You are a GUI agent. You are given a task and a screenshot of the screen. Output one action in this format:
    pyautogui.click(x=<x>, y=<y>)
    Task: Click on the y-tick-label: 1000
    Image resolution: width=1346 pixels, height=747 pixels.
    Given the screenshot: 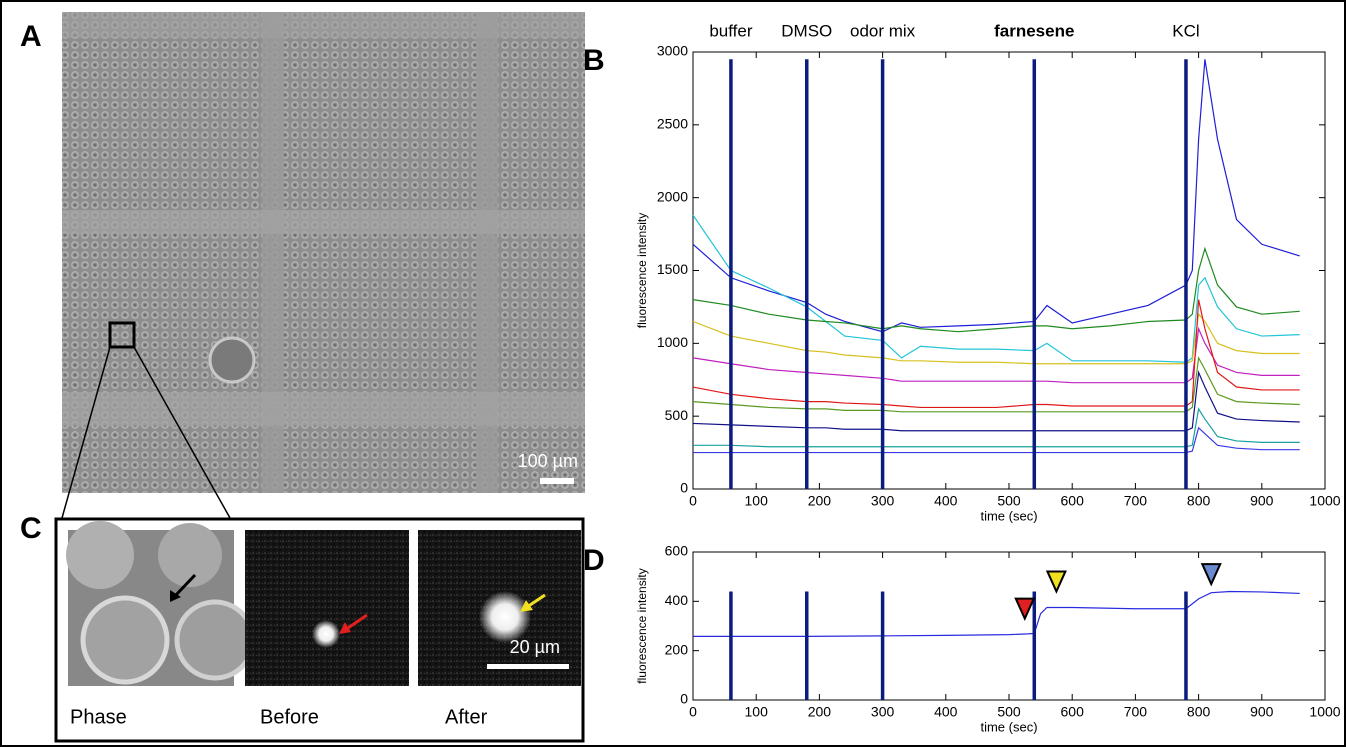 What is the action you would take?
    pyautogui.click(x=672, y=342)
    